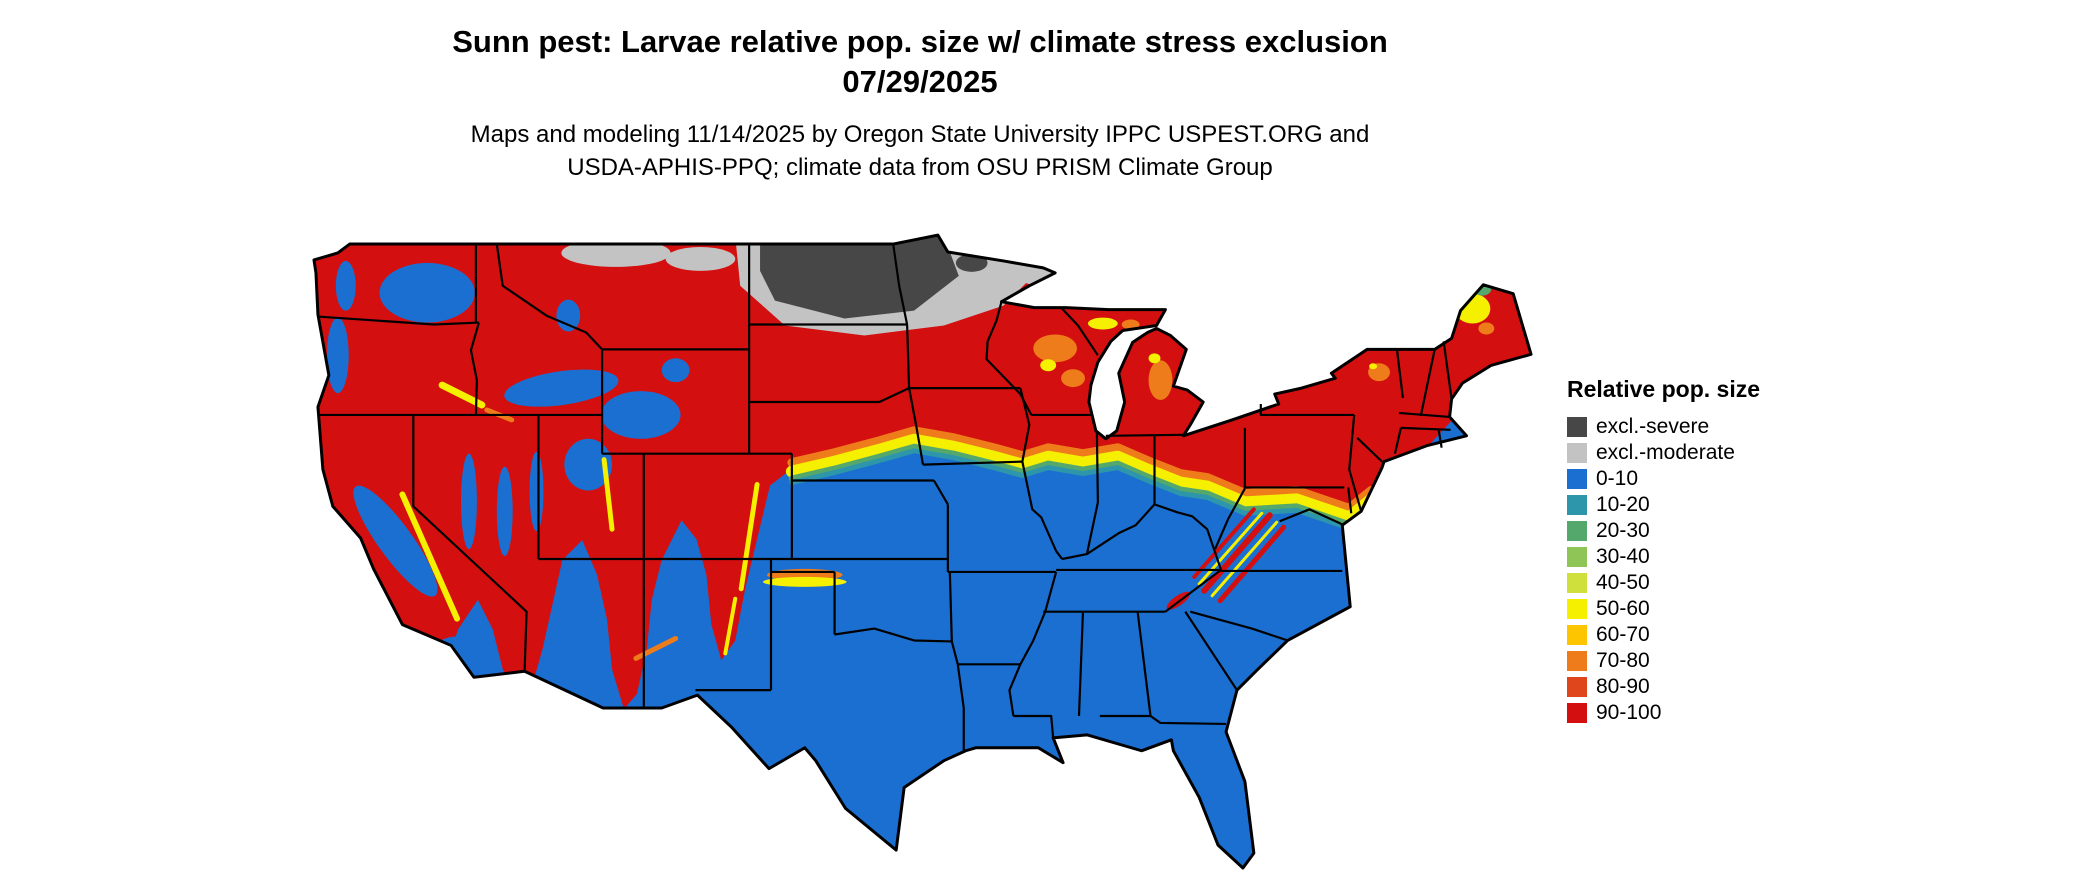 The image size is (2100, 892). What do you see at coordinates (1663, 583) in the screenshot?
I see `legend-row: 40-50` at bounding box center [1663, 583].